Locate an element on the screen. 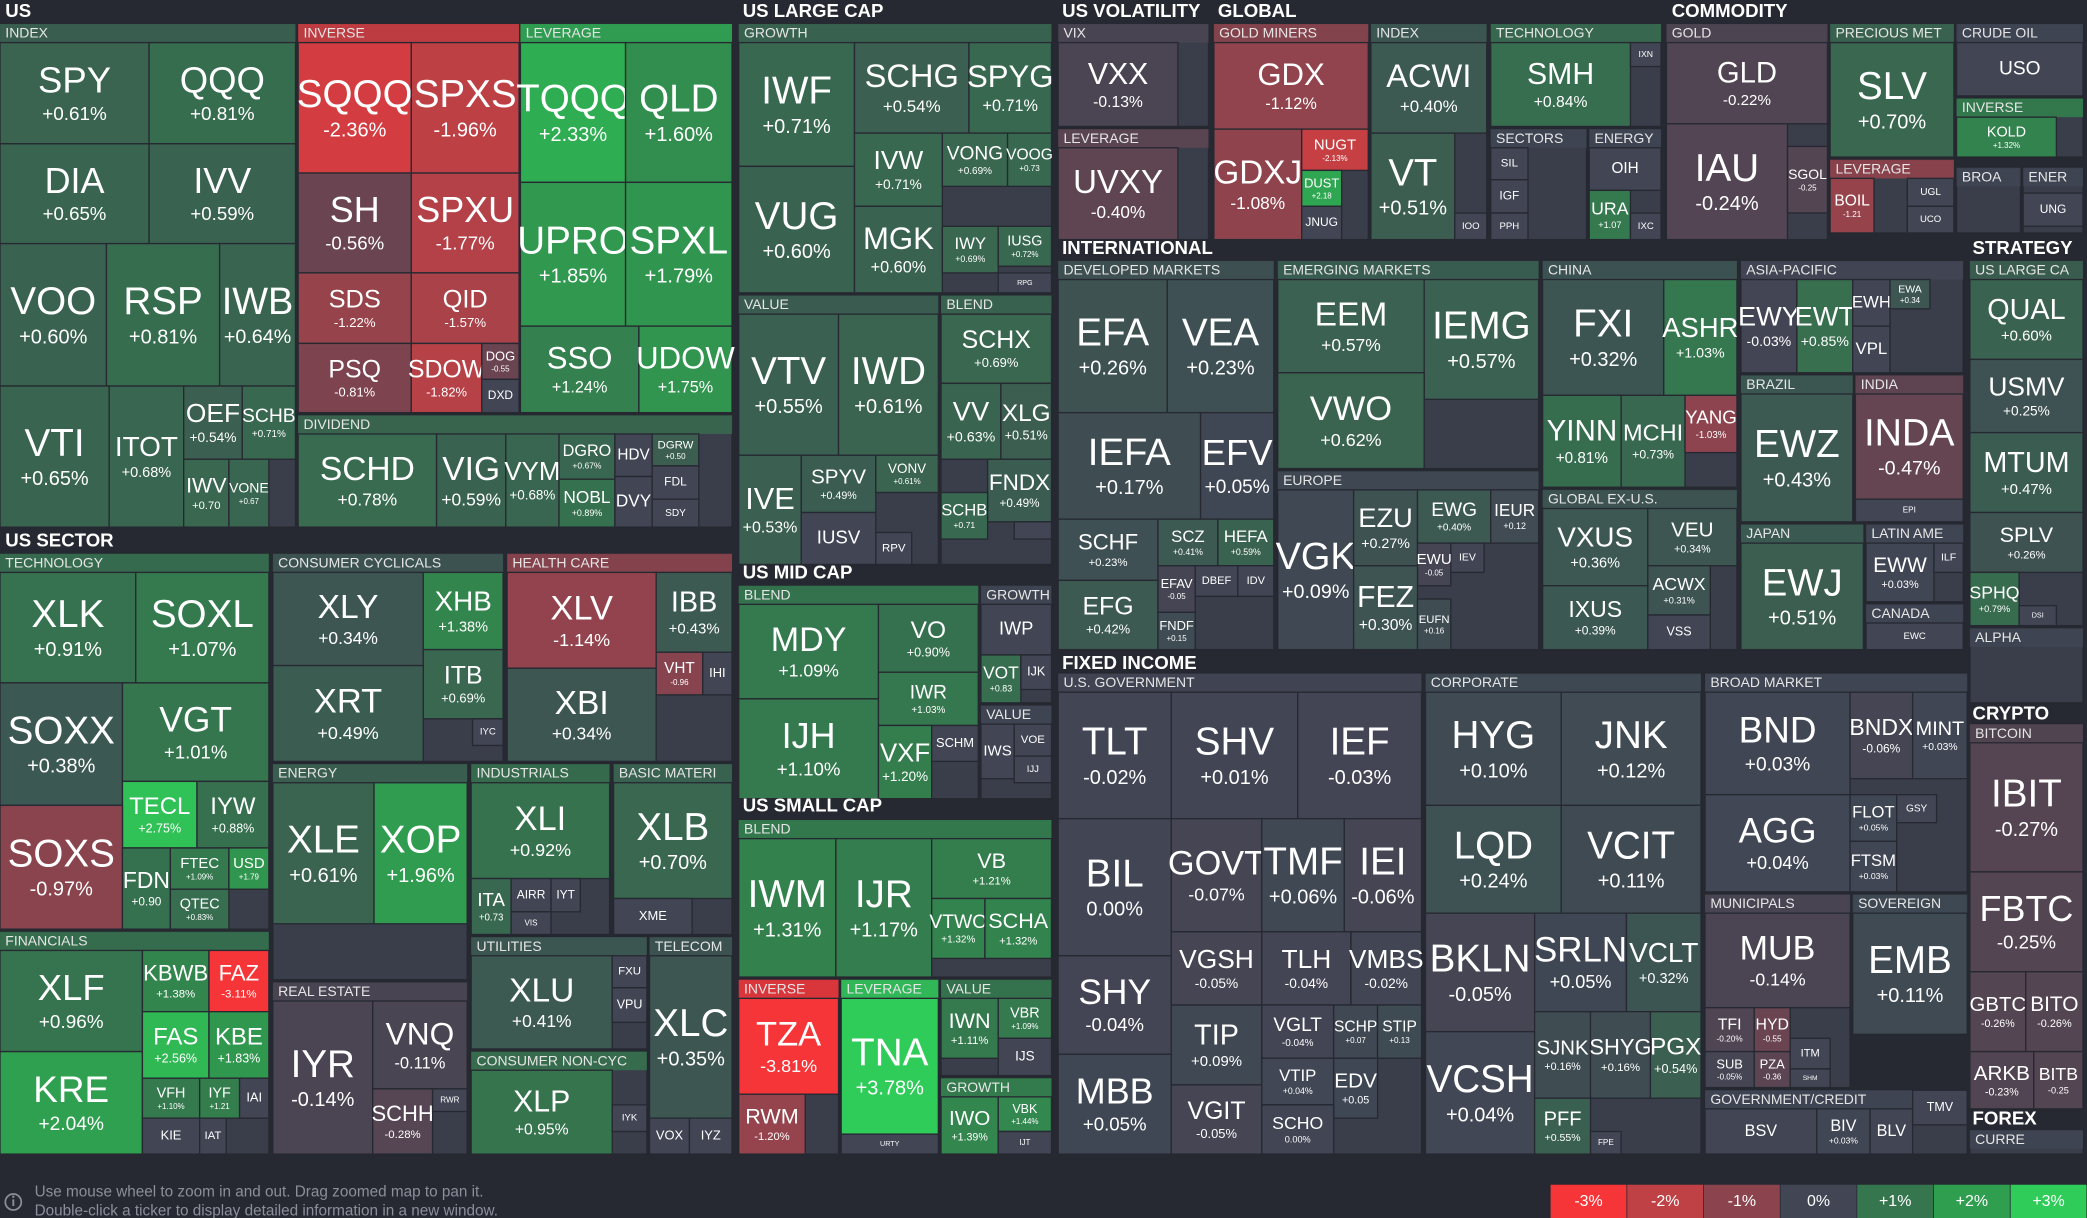  ticker: IWN is located at coordinates (970, 1020).